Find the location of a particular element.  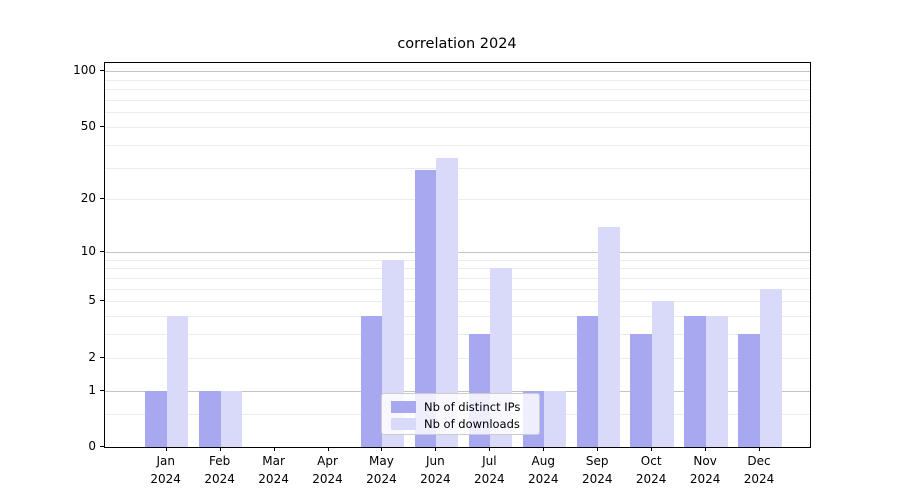

x-month-name: Dec is located at coordinates (759, 461).